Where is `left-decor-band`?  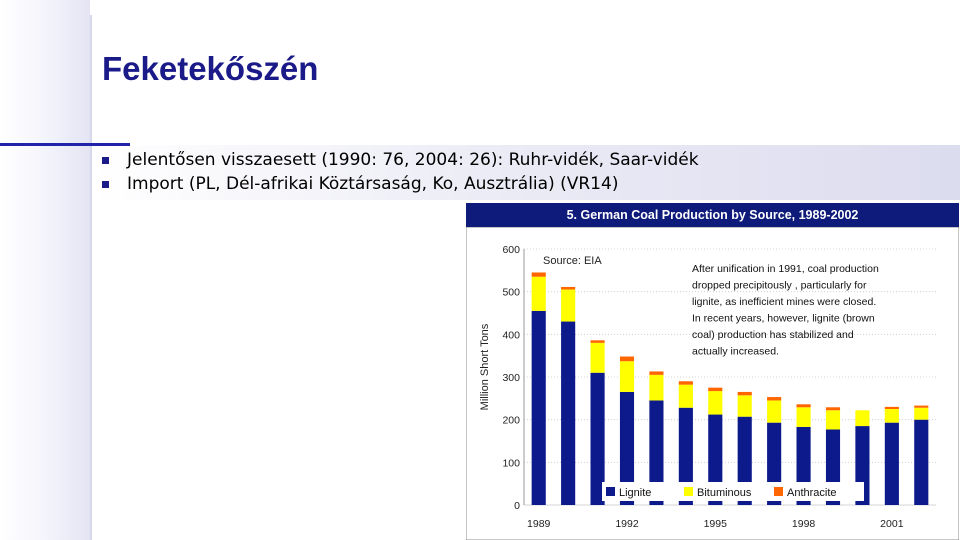
left-decor-band is located at coordinates (45, 270).